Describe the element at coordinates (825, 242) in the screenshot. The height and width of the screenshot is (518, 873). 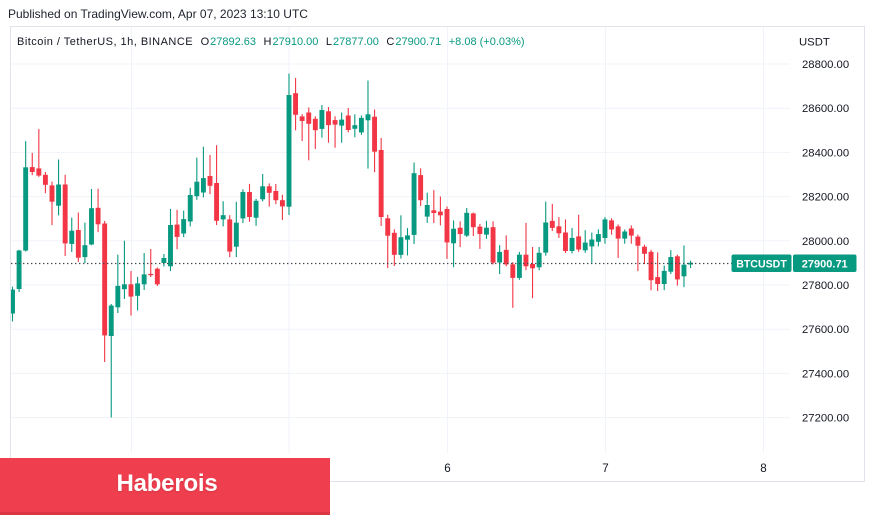
I see `price-tick-label: 28000.00` at that location.